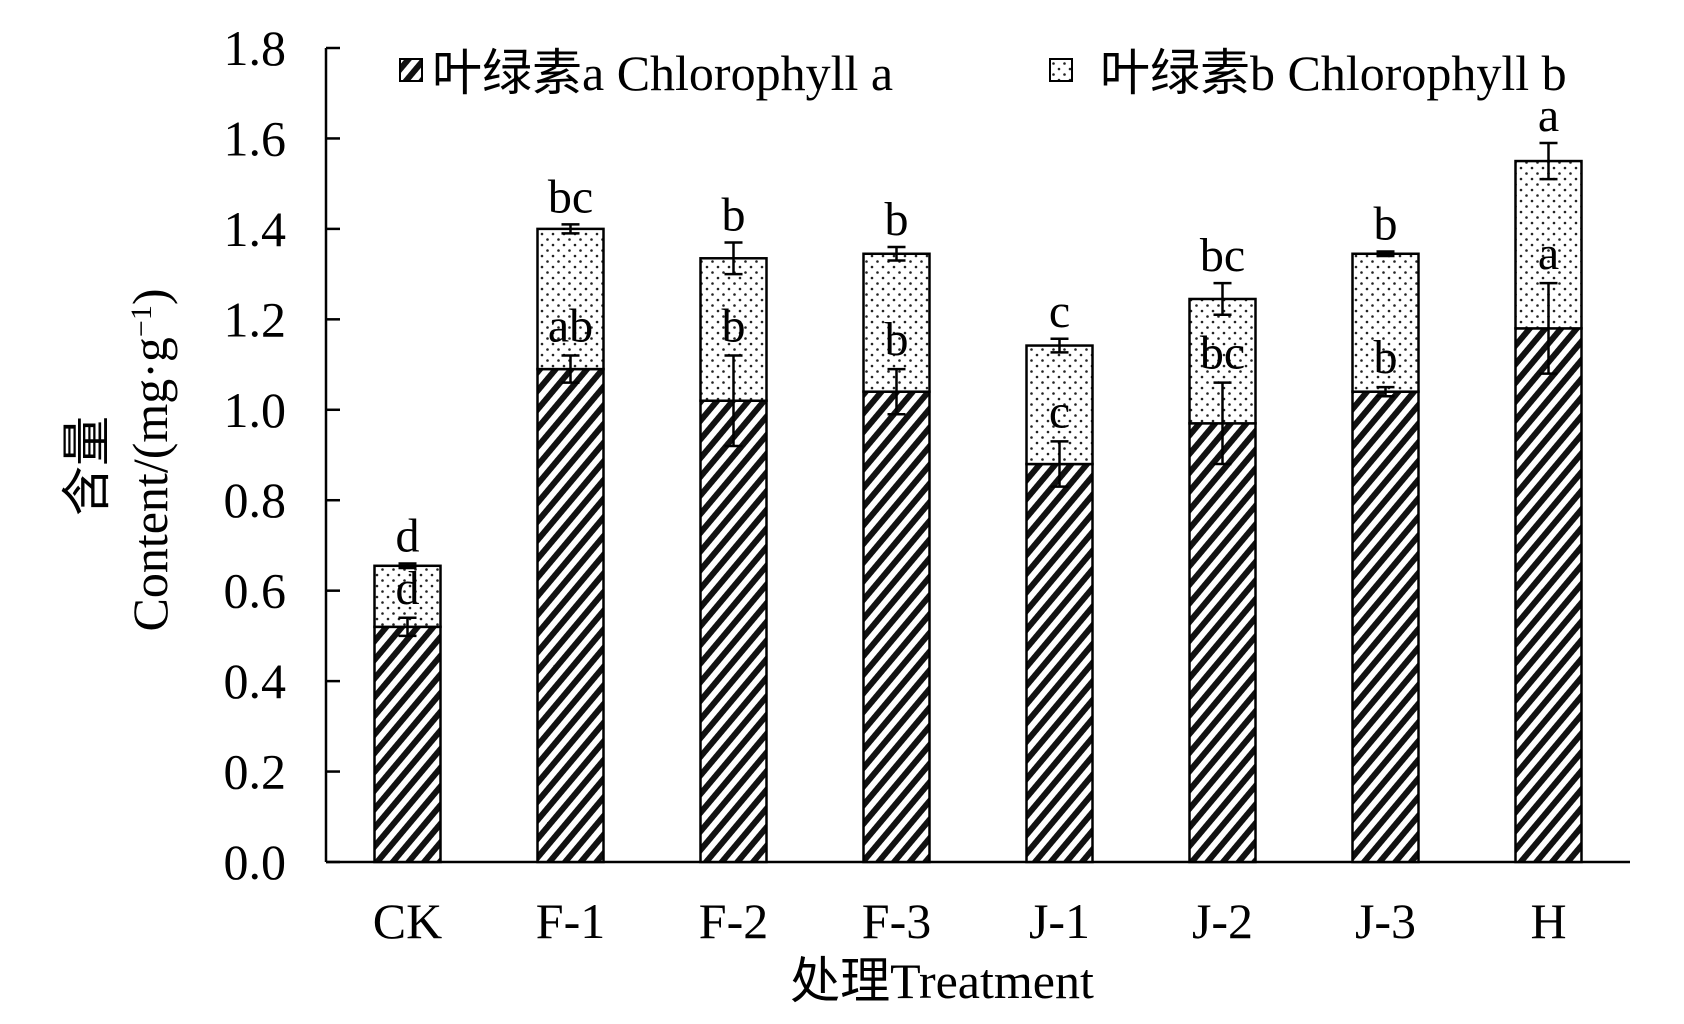 This screenshot has width=1684, height=1024. I want to click on significance-label-chlorophyll-a: bc, so click(1222, 353).